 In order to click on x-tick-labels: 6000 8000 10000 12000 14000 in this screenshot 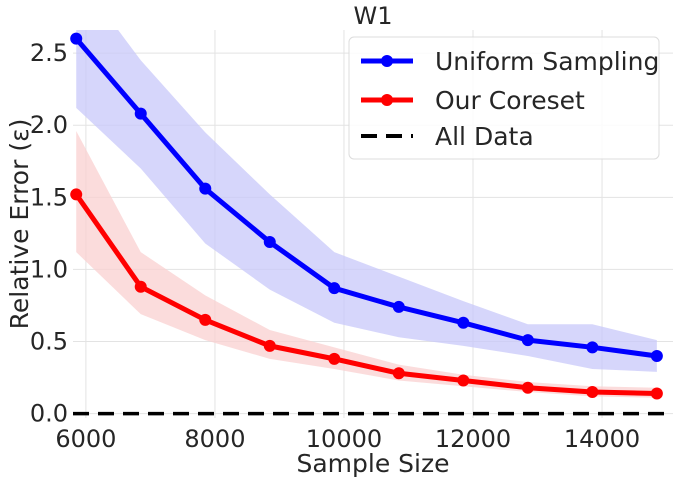, I will do `click(347, 439)`.